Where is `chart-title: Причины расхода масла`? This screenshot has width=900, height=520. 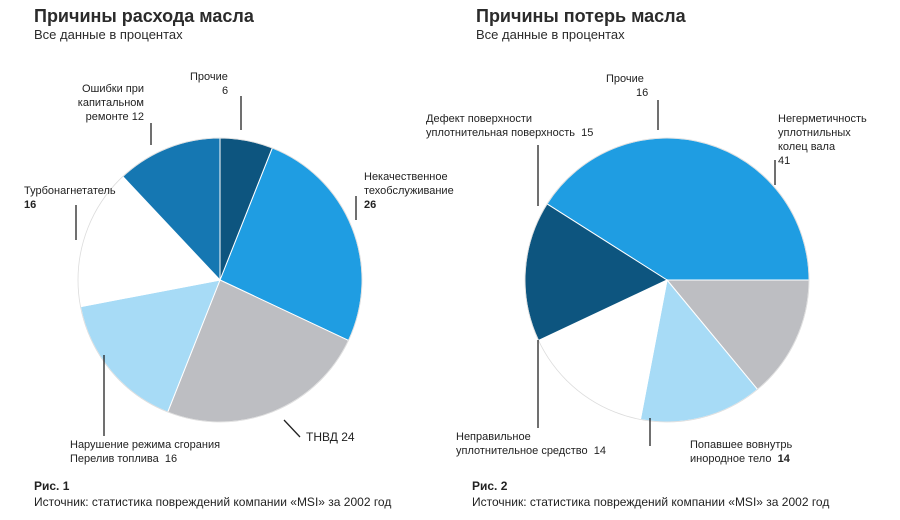
chart-title: Причины расхода масла is located at coordinates (144, 16).